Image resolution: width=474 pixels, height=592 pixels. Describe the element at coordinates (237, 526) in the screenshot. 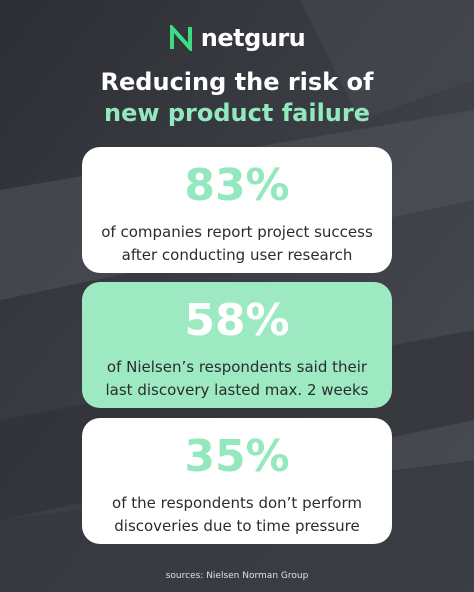

I see `stat-description: discoveries due to time pressure` at that location.